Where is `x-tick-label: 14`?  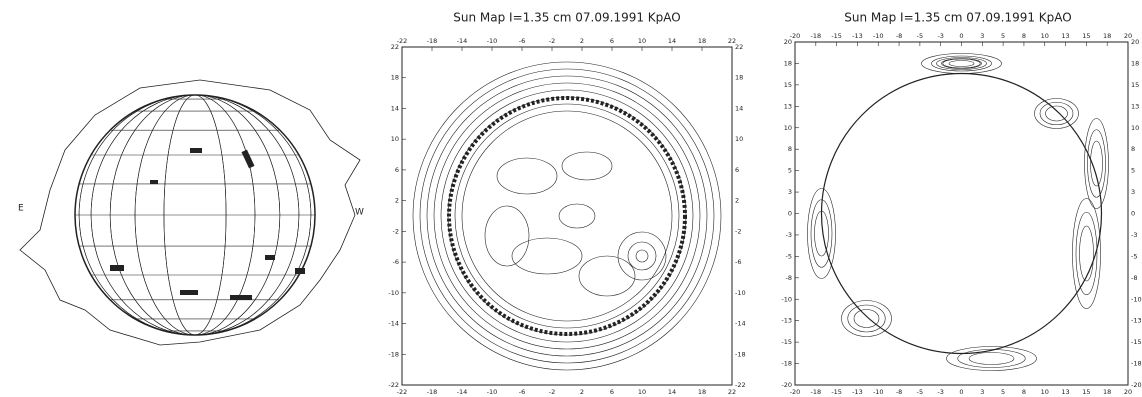 x-tick-label: 14 is located at coordinates (672, 41).